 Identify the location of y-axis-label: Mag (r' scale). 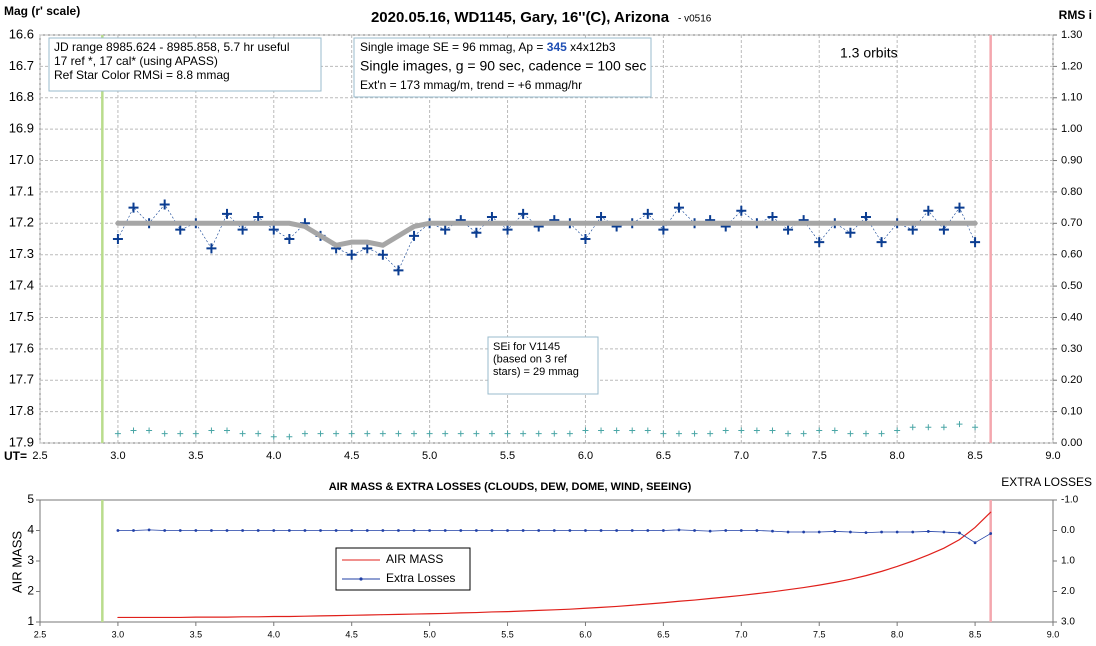
(42, 11).